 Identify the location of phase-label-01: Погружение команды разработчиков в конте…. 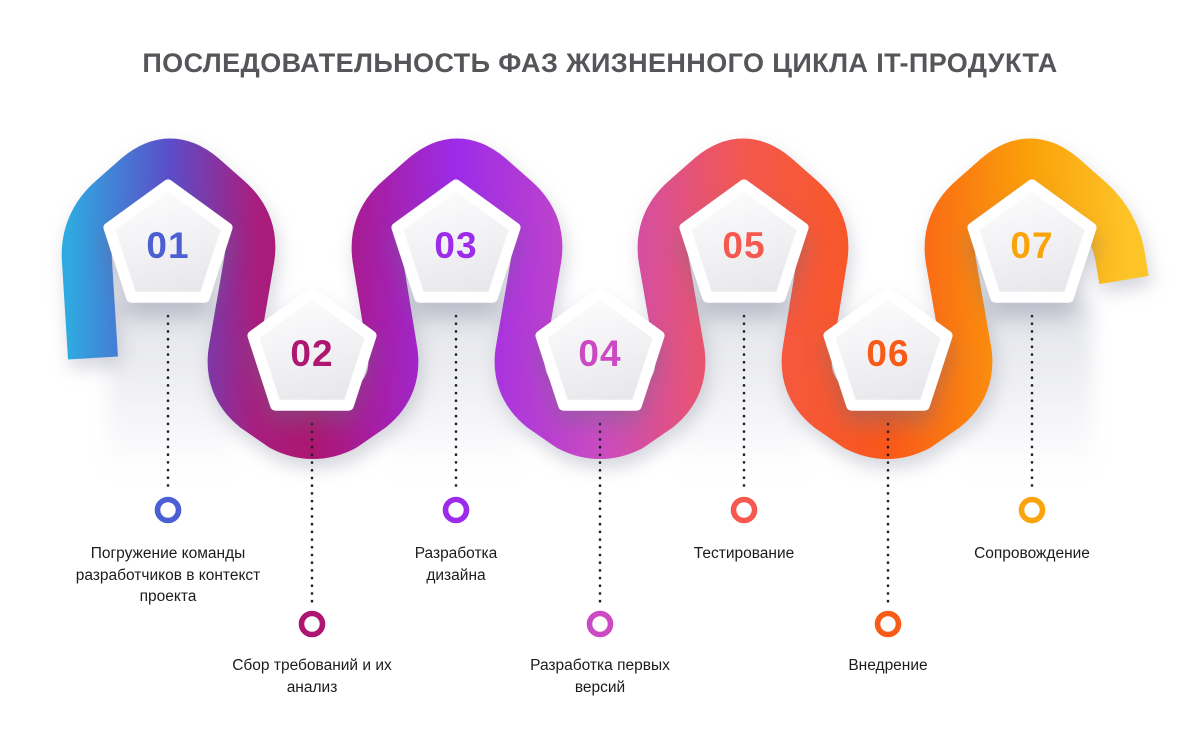
(168, 575).